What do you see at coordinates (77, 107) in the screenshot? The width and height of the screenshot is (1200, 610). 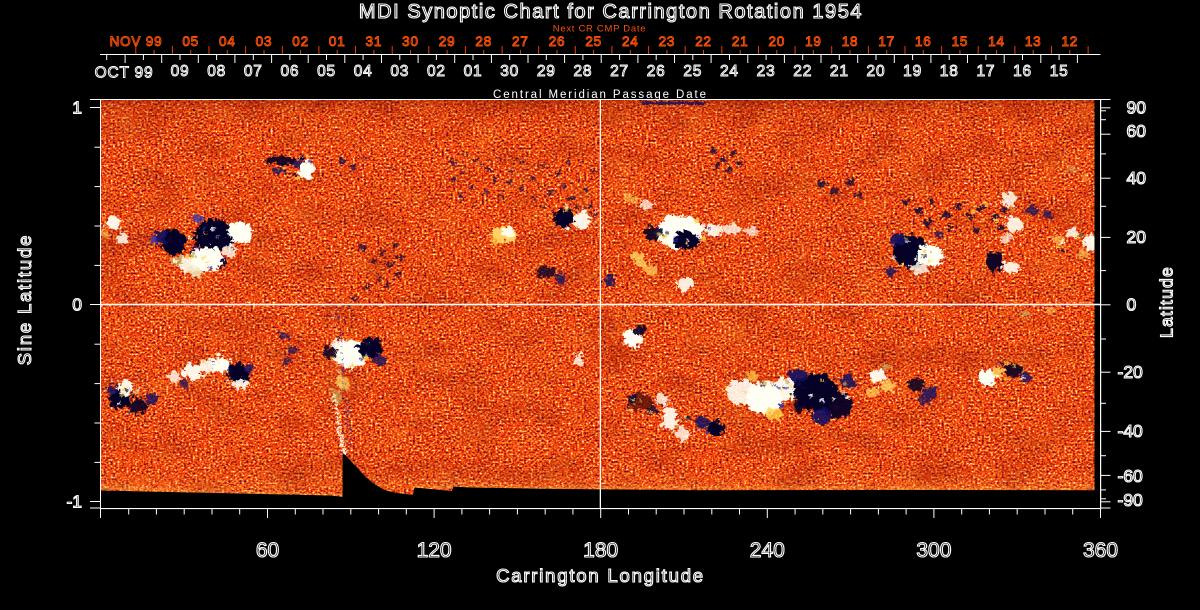 I see `svg-text: 1` at bounding box center [77, 107].